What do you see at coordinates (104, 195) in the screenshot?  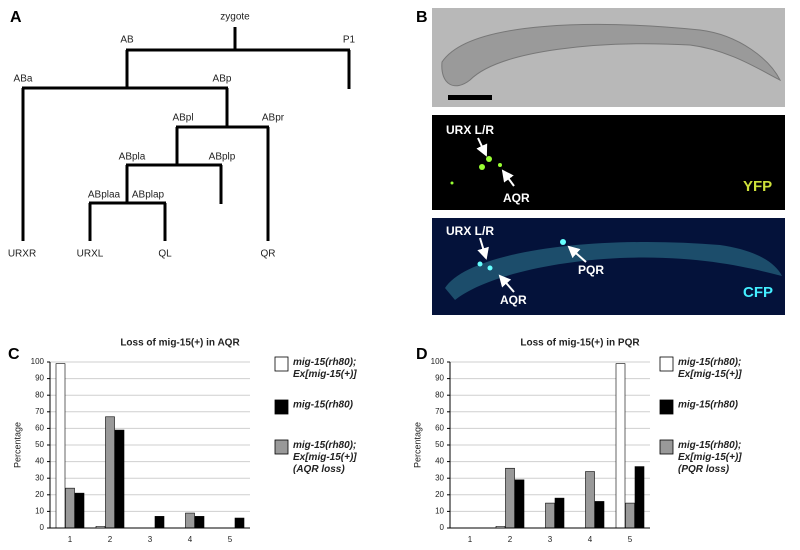 I see `node-label: ABplaa` at bounding box center [104, 195].